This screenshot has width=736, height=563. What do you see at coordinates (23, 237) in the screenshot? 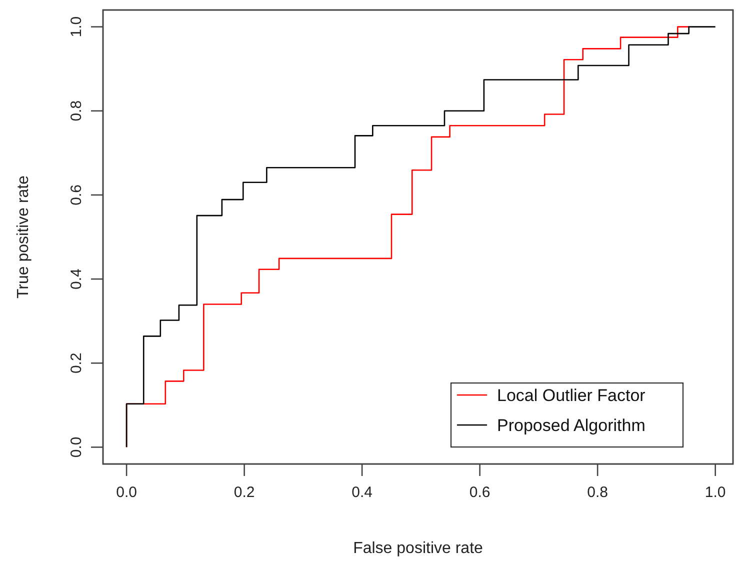
I see `y-axis-title: True positive rate` at bounding box center [23, 237].